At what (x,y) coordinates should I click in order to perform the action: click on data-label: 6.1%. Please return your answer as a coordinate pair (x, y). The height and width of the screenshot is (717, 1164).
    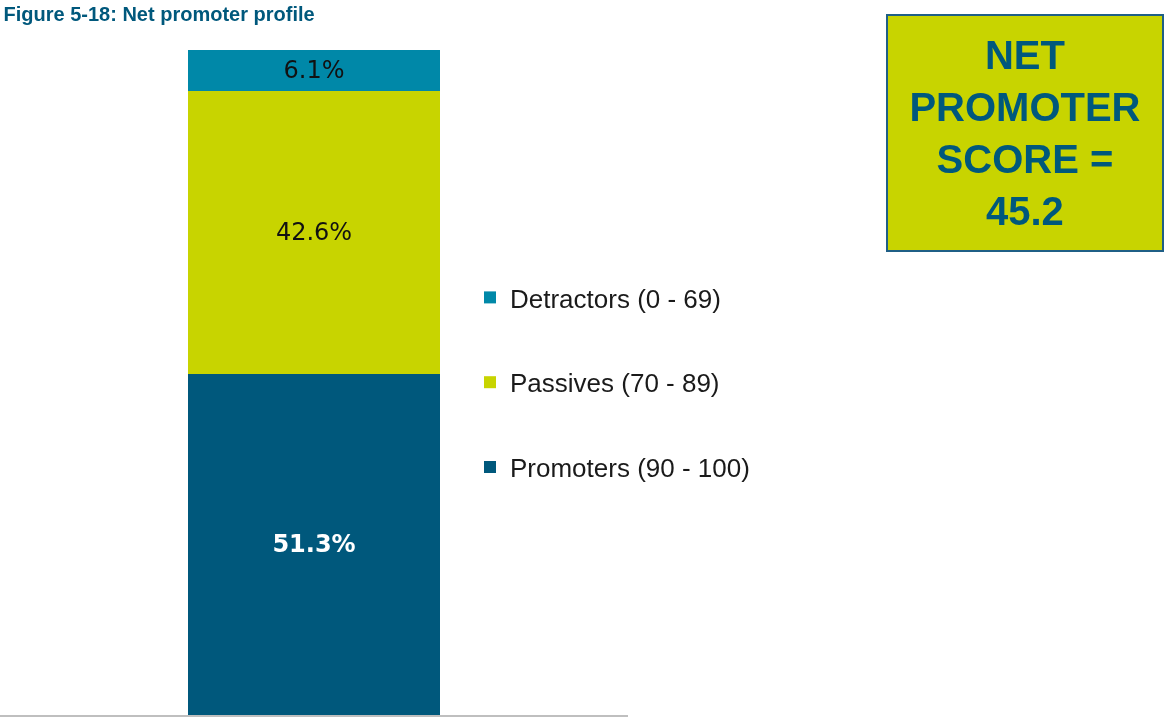
    Looking at the image, I should click on (314, 70).